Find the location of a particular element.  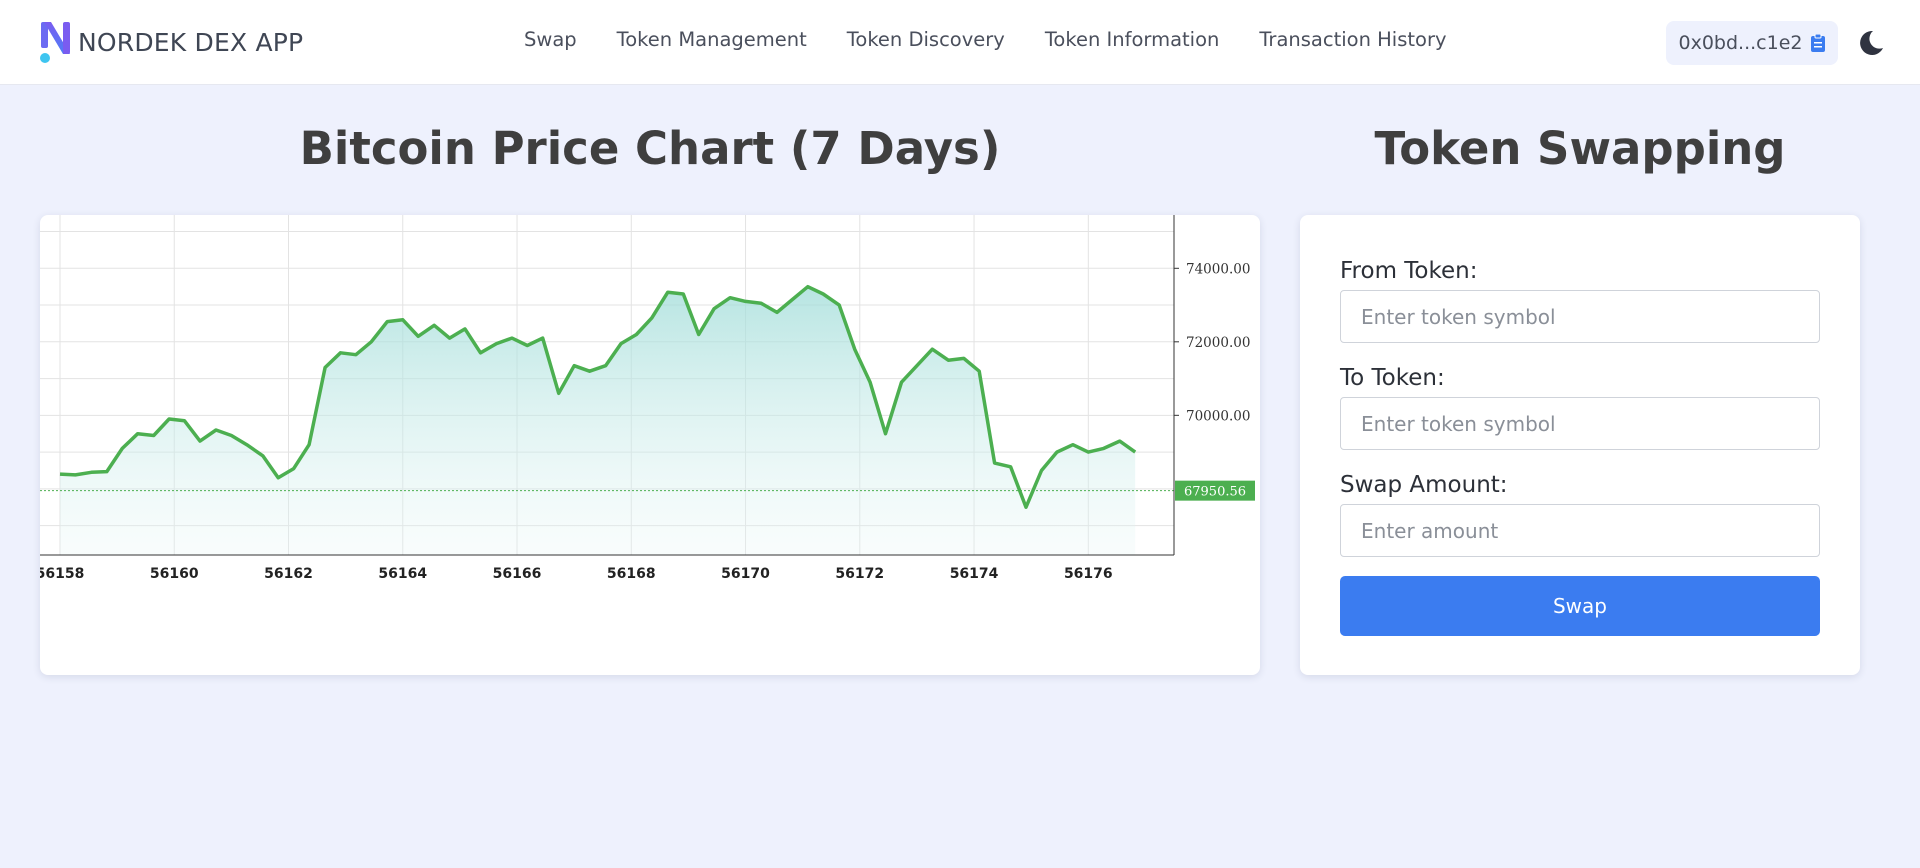

x-tick-label: 56176 is located at coordinates (1088, 574).